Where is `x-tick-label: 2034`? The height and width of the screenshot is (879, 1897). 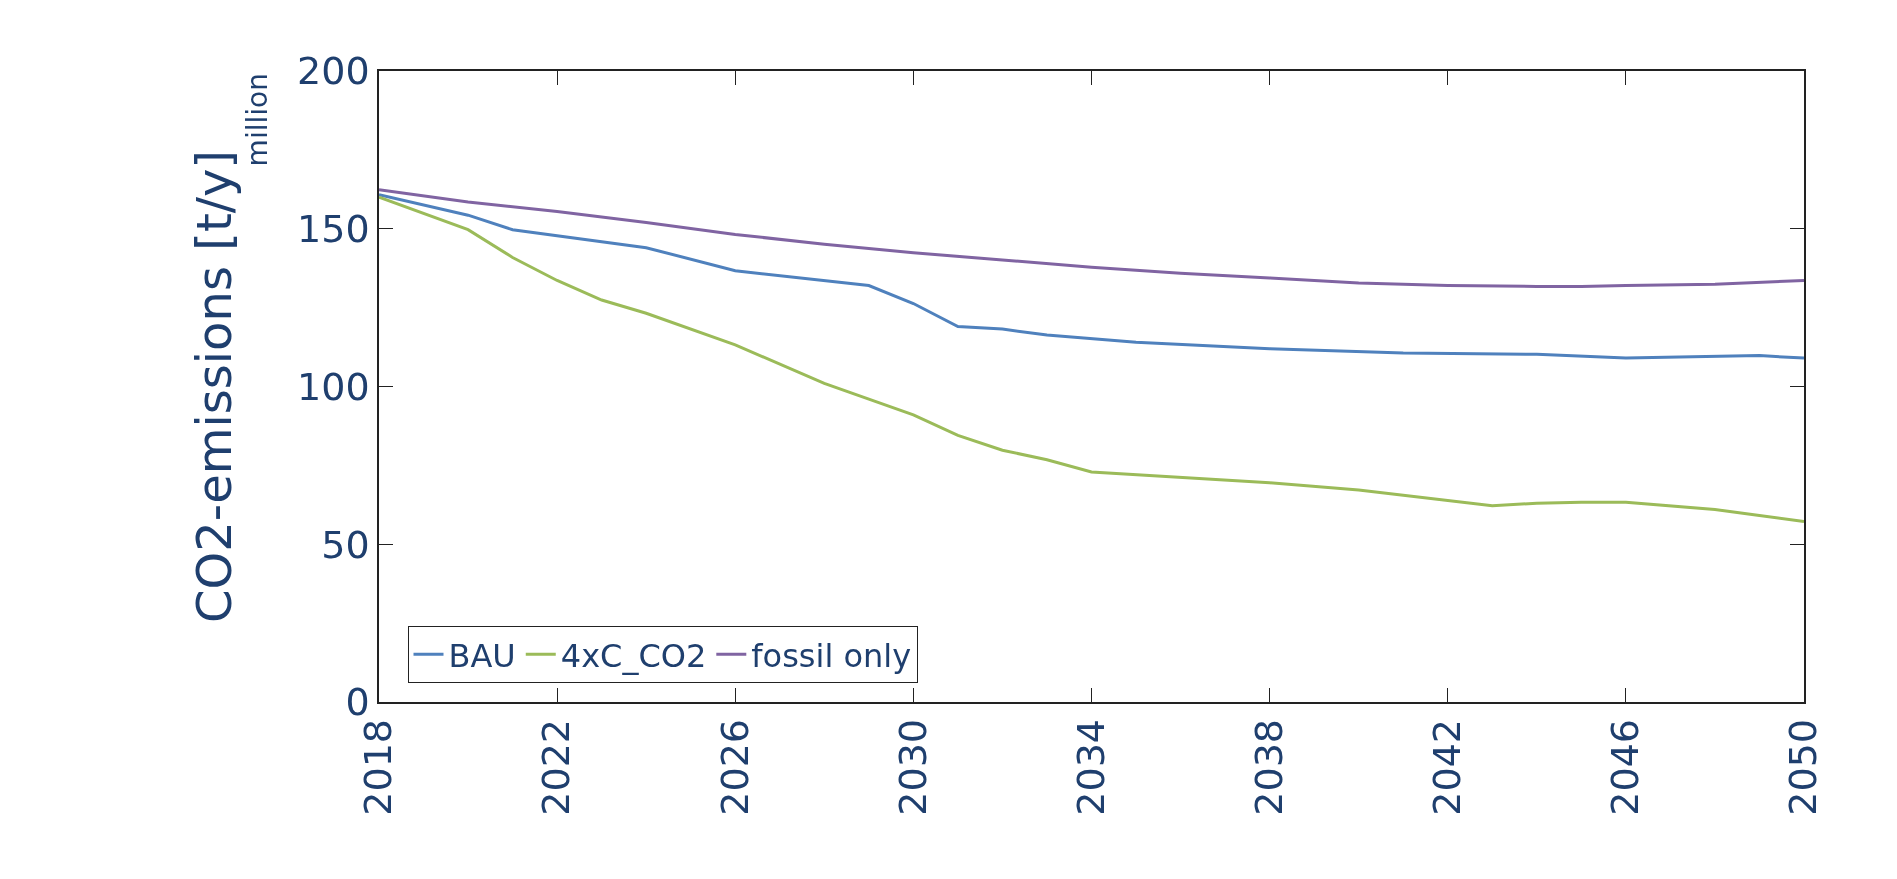
x-tick-label: 2034 is located at coordinates (1090, 767).